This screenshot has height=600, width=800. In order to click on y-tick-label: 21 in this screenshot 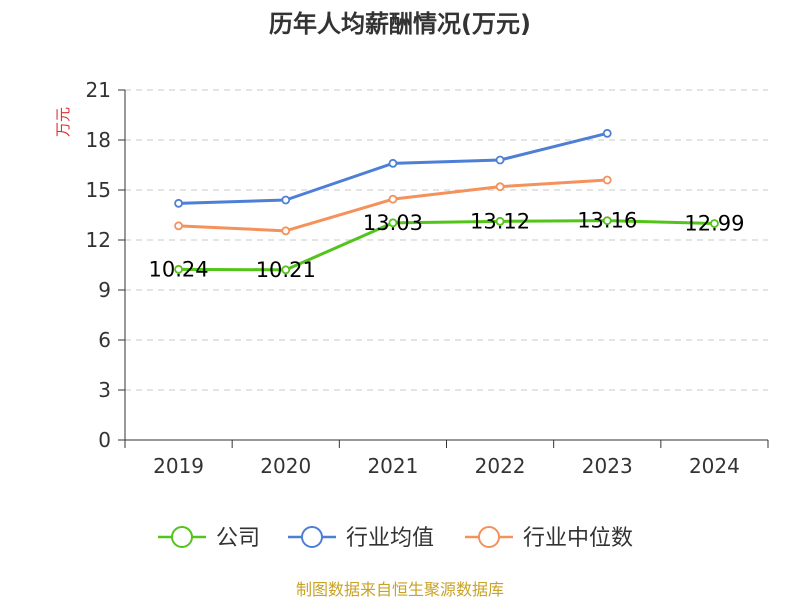, I will do `click(98, 90)`.